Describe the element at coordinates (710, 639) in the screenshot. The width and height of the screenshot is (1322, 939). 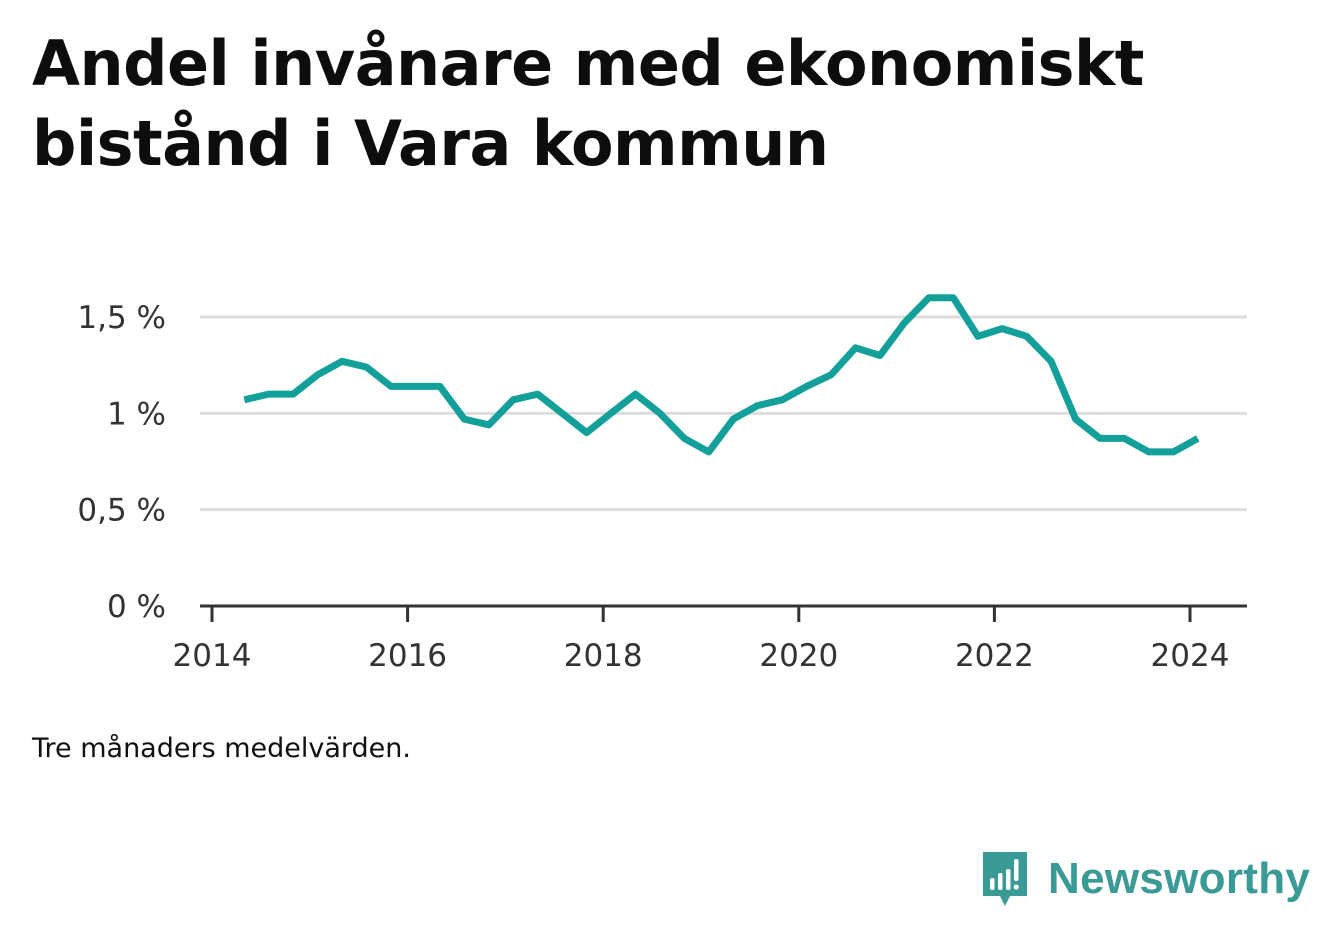
I see `x-axis: 2014 2016 2018 2020 2022 2024` at that location.